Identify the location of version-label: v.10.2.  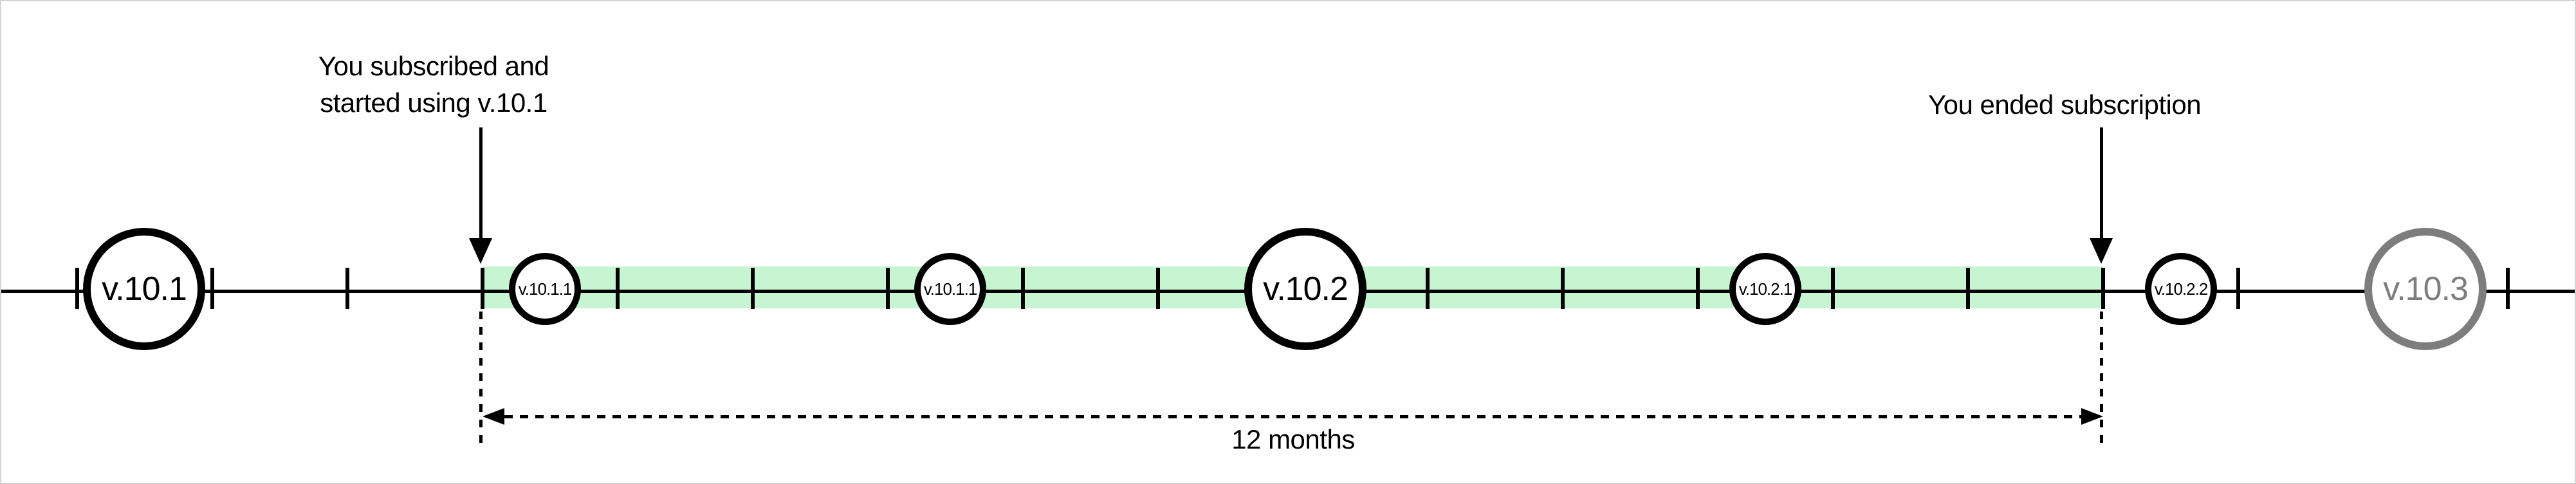
(1305, 289).